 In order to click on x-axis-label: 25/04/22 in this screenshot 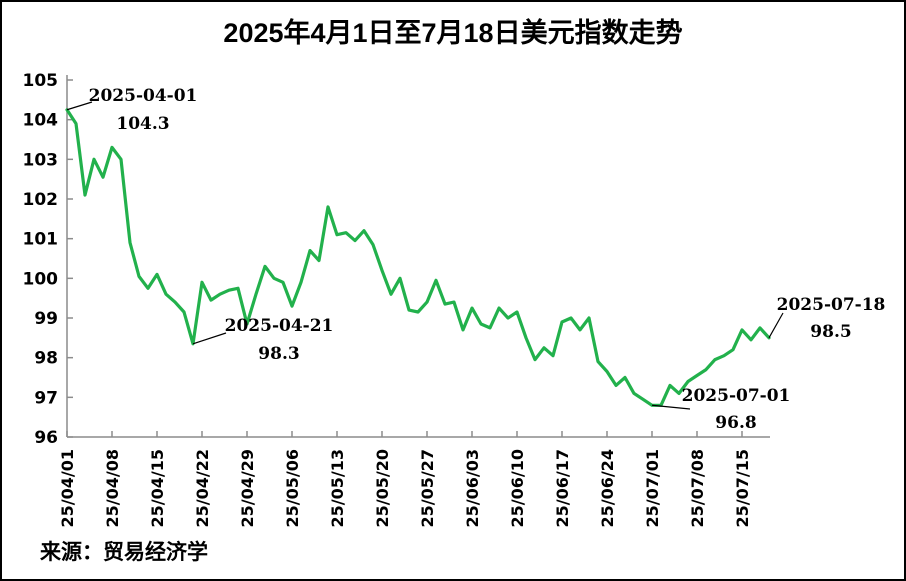, I will do `click(202, 488)`.